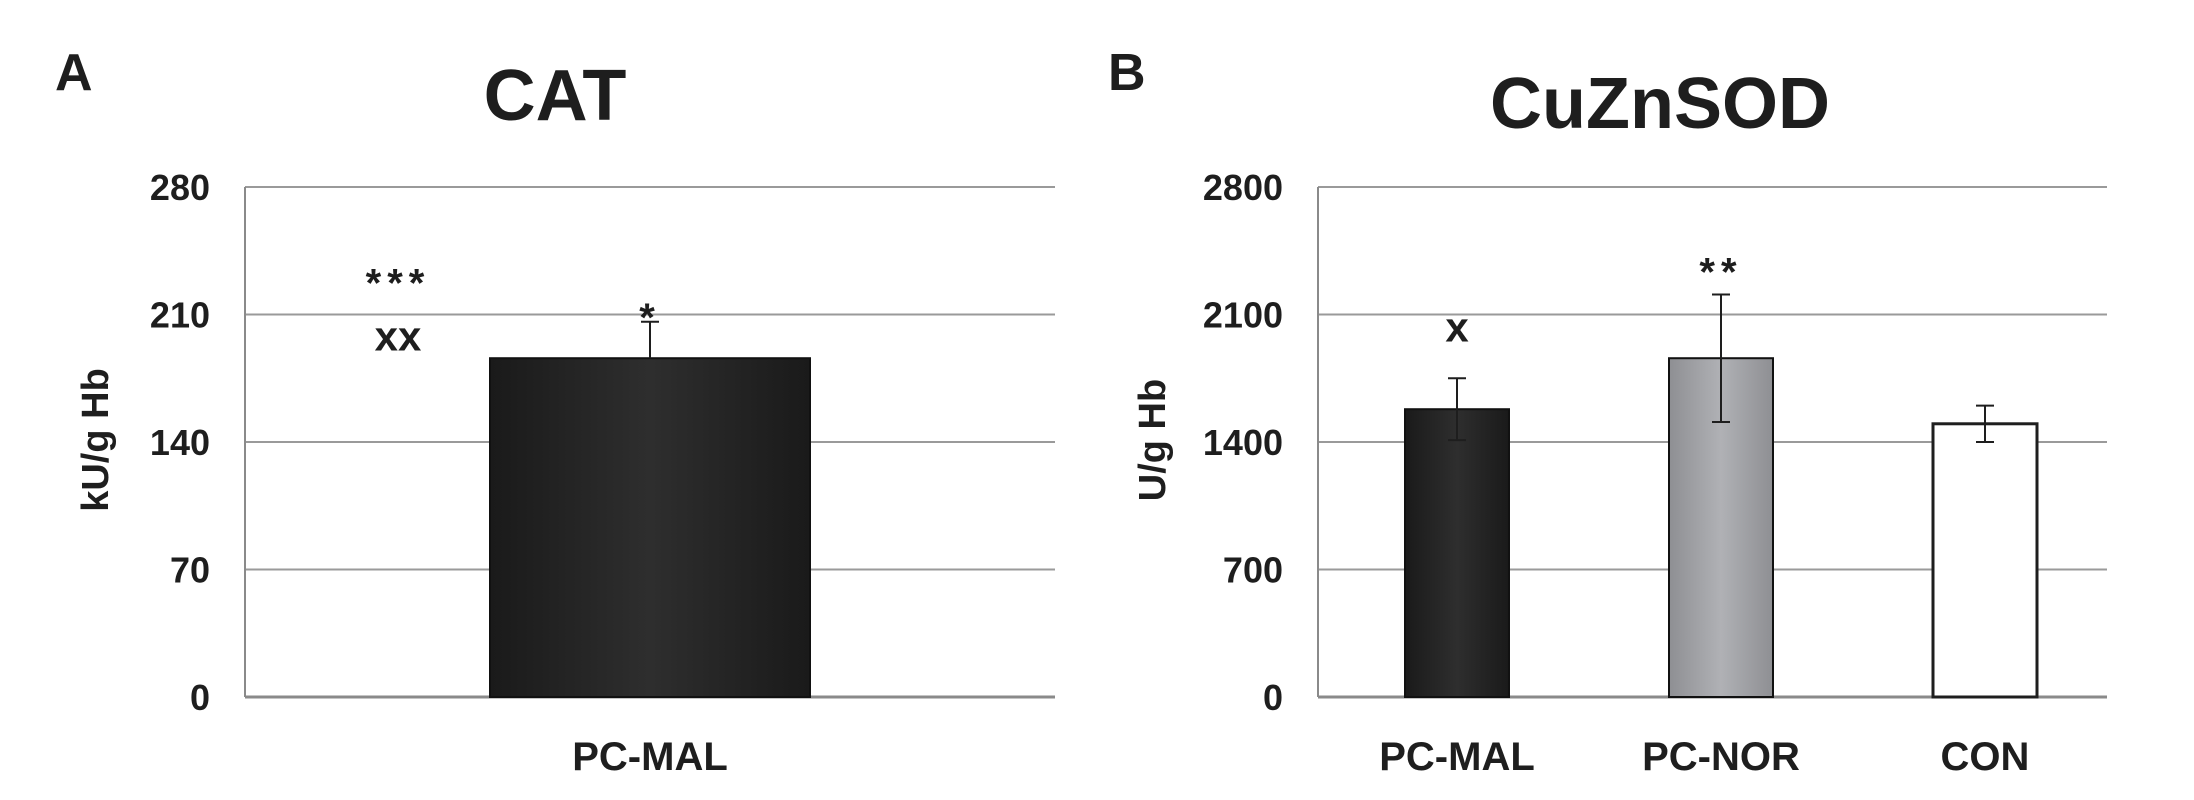  I want to click on significance-annotation: x, so click(1457, 326).